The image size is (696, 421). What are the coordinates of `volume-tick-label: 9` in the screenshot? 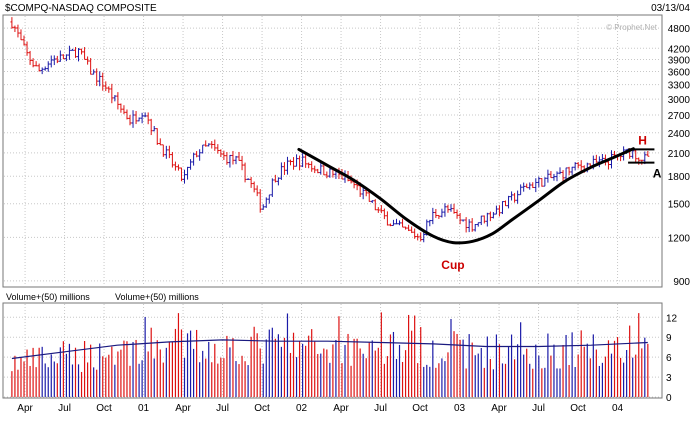 It's located at (669, 338).